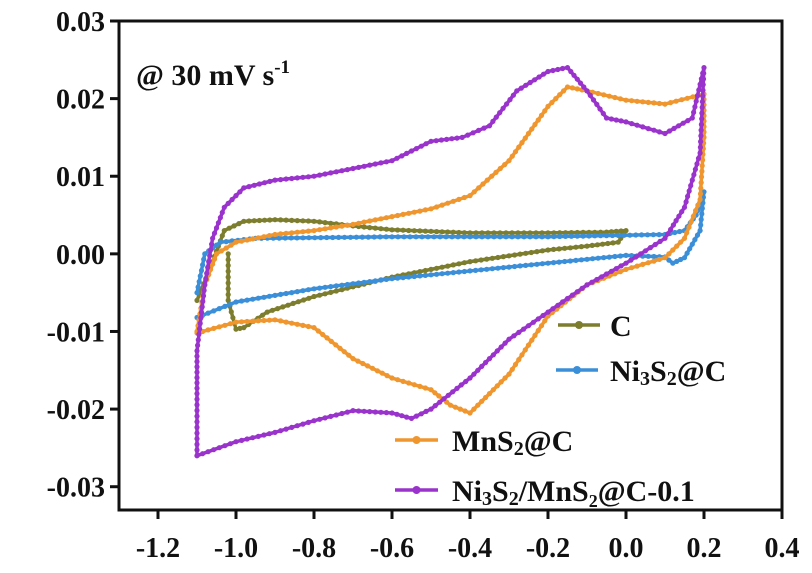  I want to click on y-tick-label: 0.03, so click(80, 22).